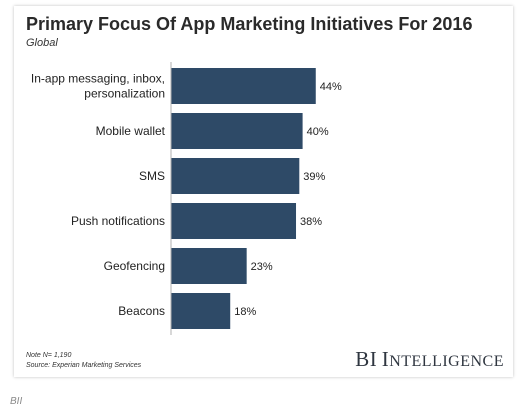 The image size is (529, 419). What do you see at coordinates (98, 79) in the screenshot?
I see `category-label-0-line-0: In-app messaging, inbox,` at bounding box center [98, 79].